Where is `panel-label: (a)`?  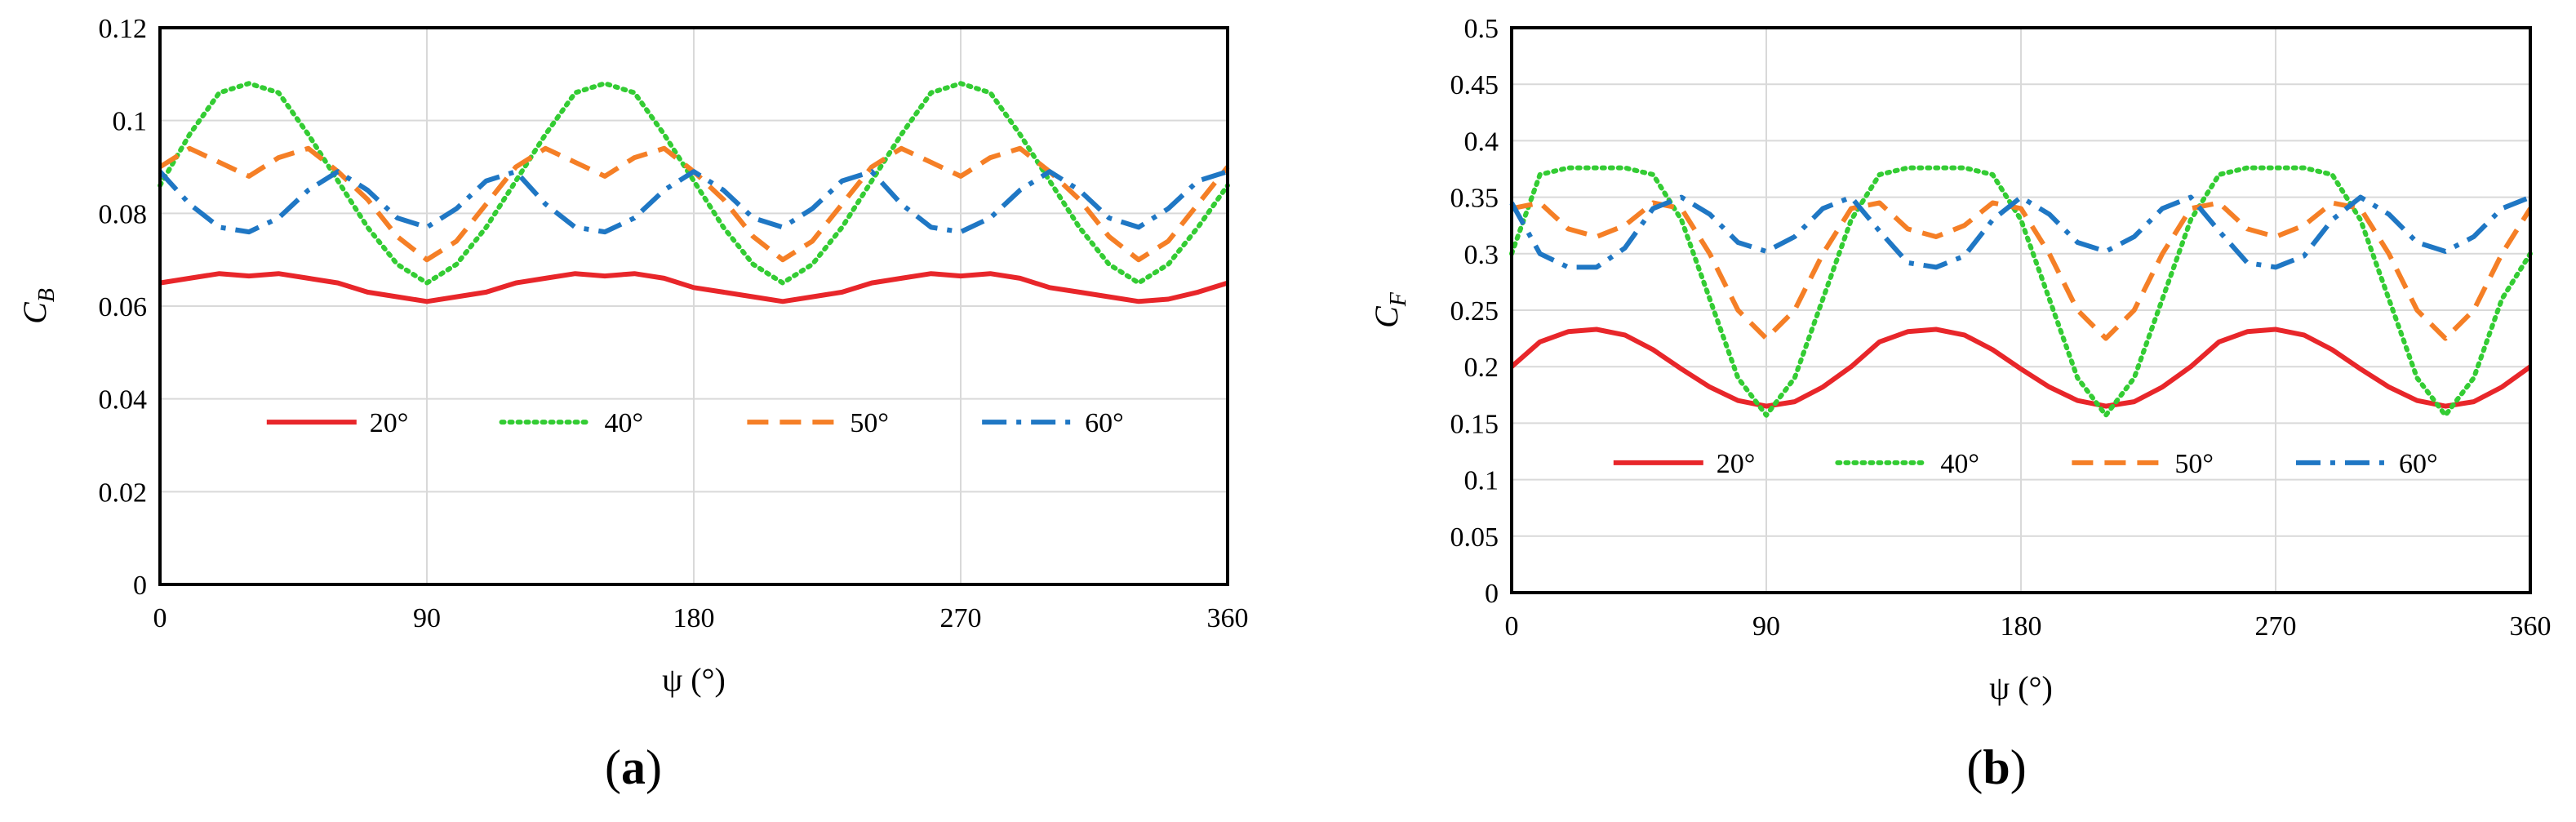
panel-label: (a) is located at coordinates (633, 767).